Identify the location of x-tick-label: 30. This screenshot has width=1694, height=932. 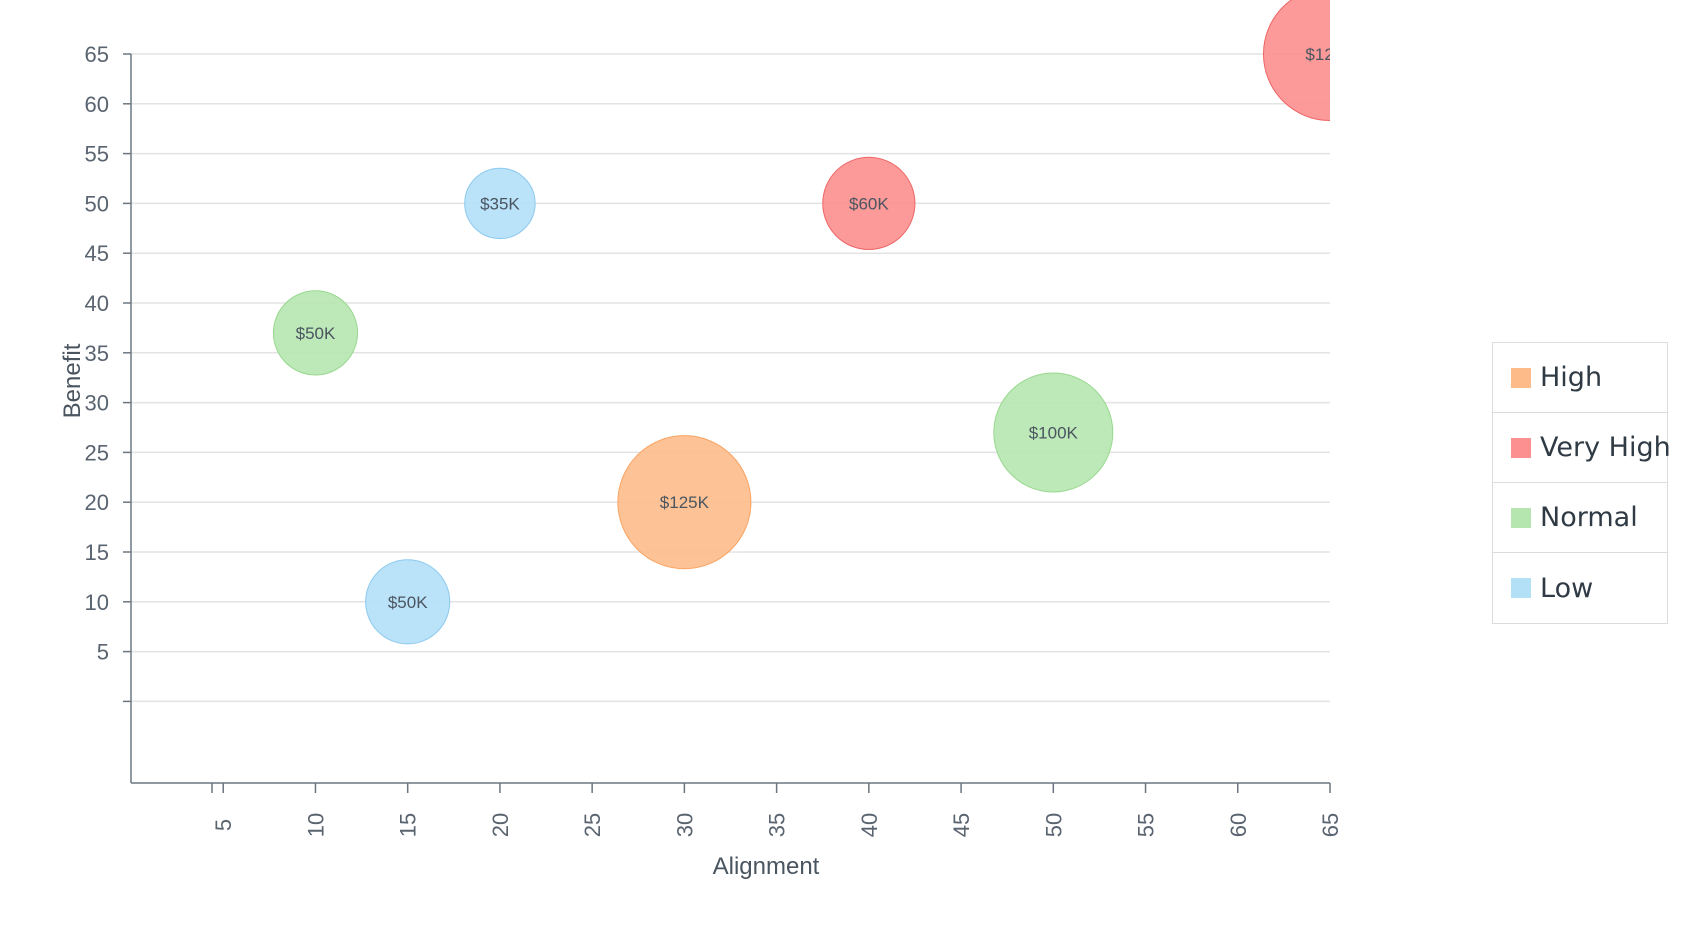
(684, 825).